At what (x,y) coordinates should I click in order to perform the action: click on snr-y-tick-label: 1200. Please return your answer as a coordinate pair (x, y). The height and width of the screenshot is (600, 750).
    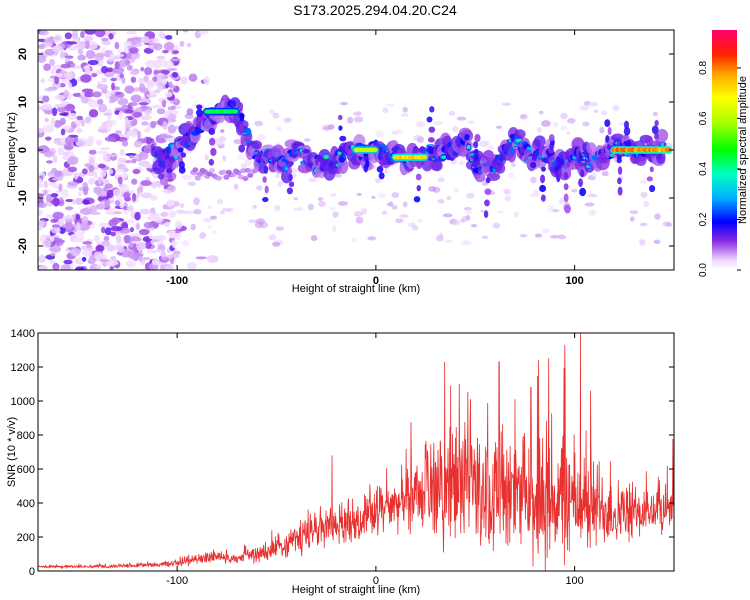
    Looking at the image, I should click on (23, 368).